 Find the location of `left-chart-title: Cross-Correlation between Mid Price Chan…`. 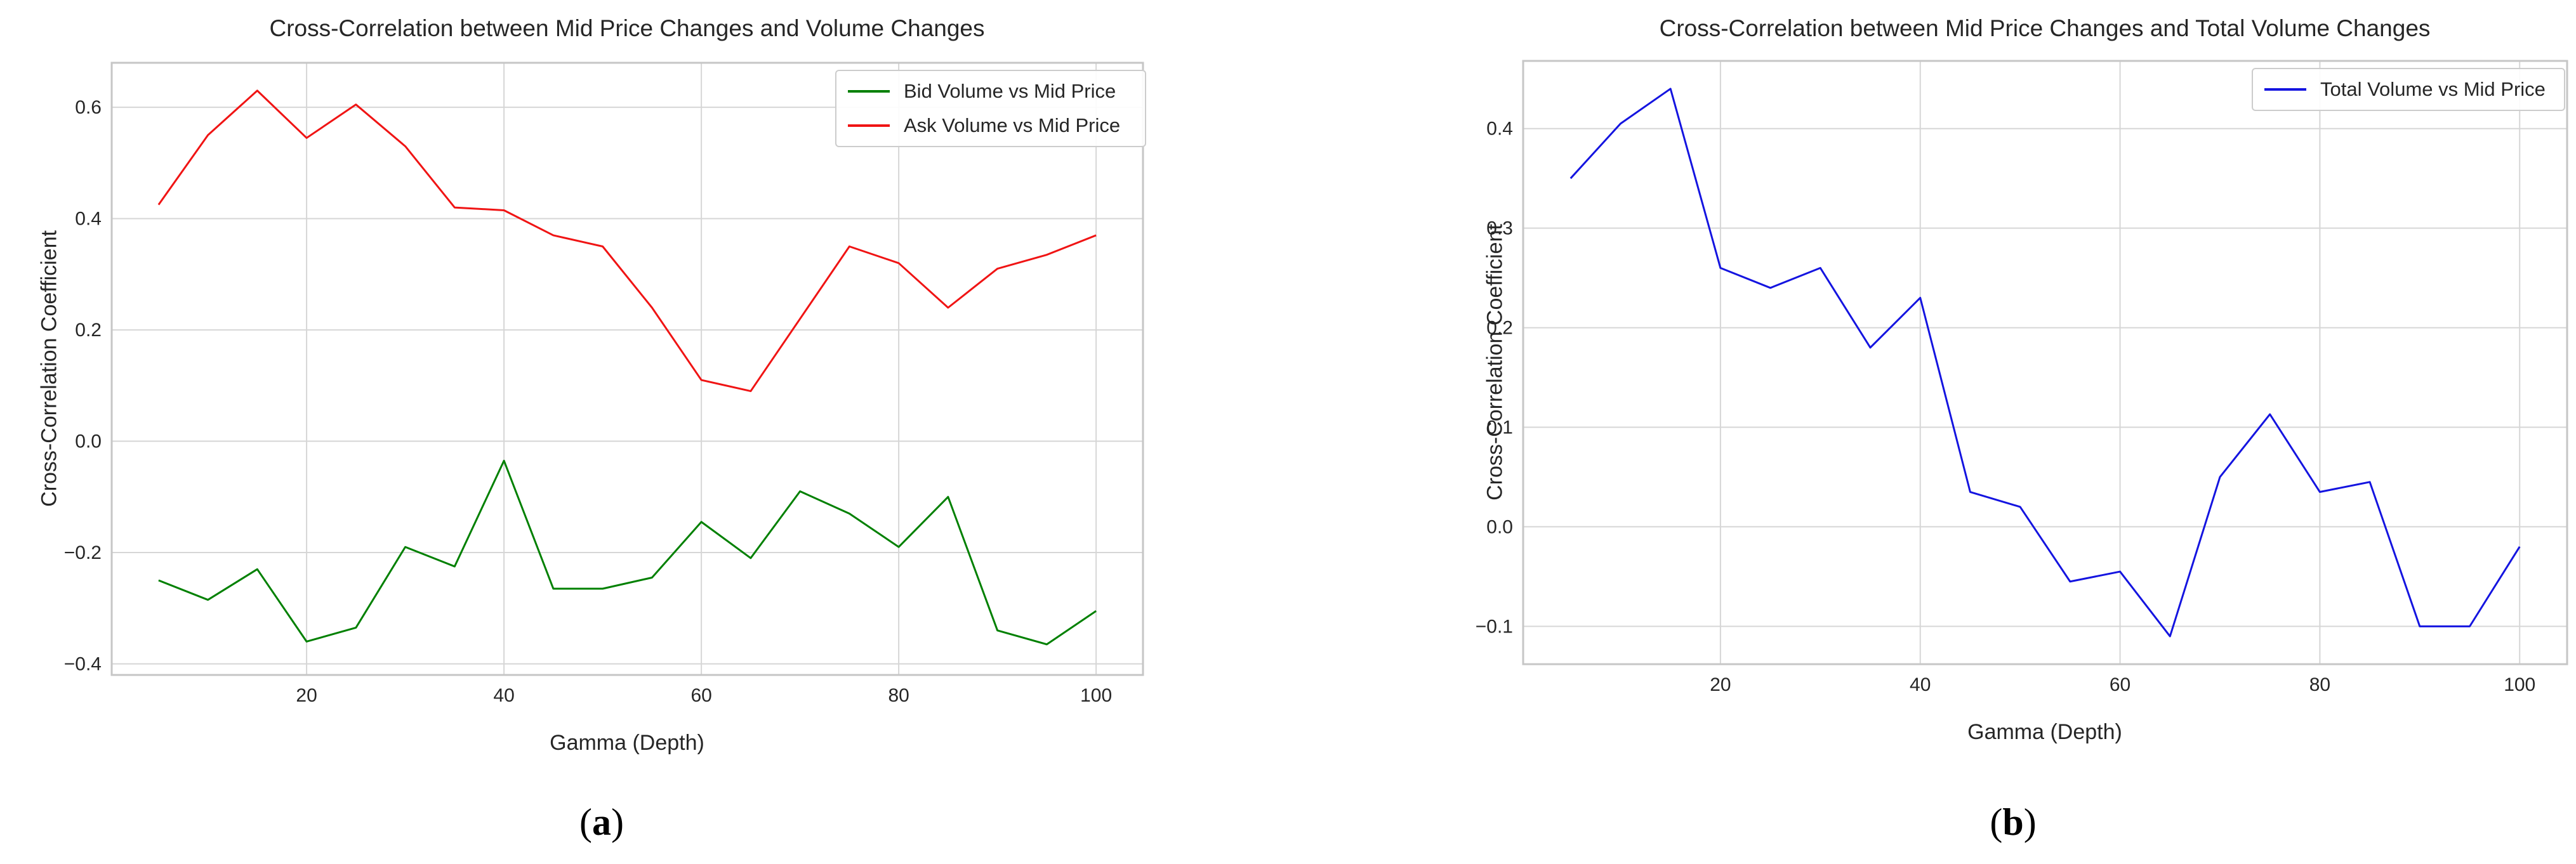

left-chart-title: Cross-Correlation between Mid Price Chan… is located at coordinates (627, 28).